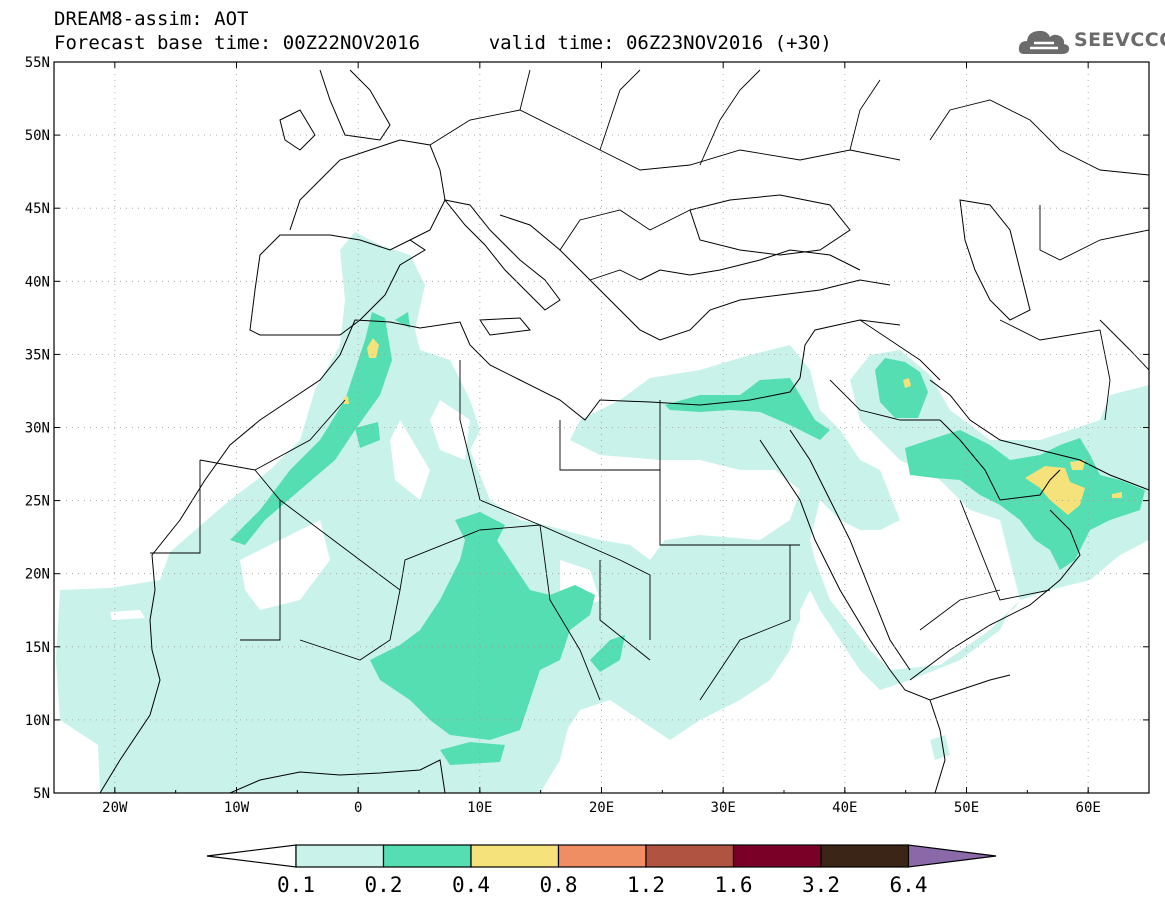  I want to click on logo-text: SEEVCCC, so click(1119, 40).